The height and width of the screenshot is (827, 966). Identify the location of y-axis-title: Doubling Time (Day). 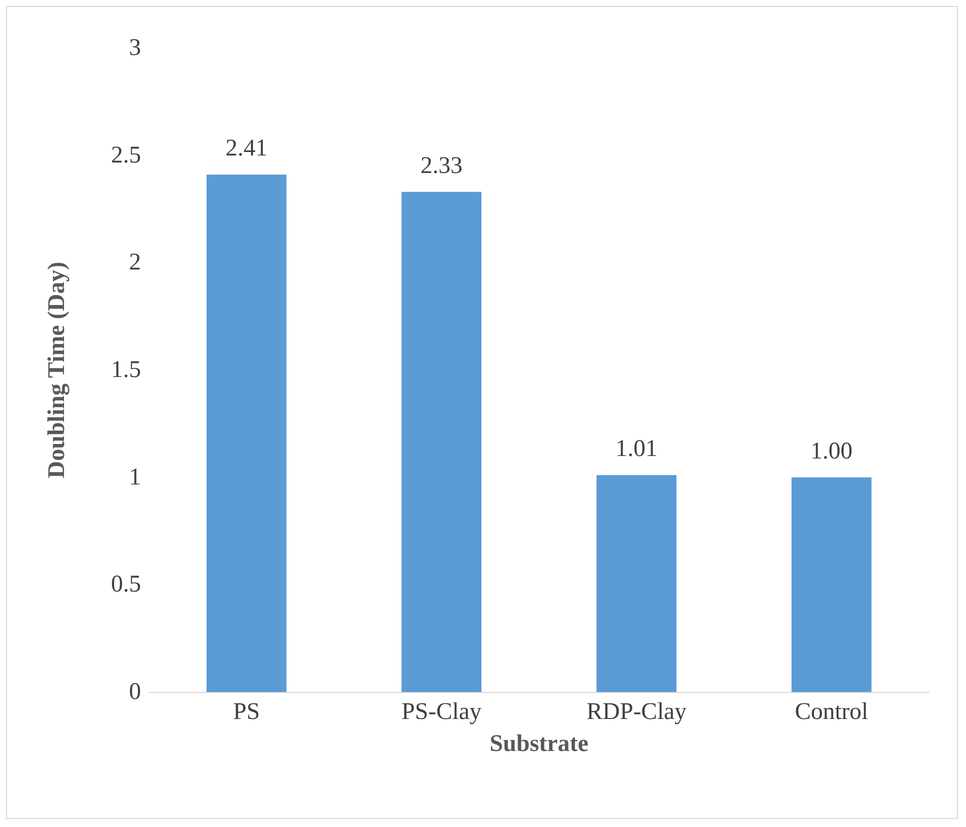
(57, 370).